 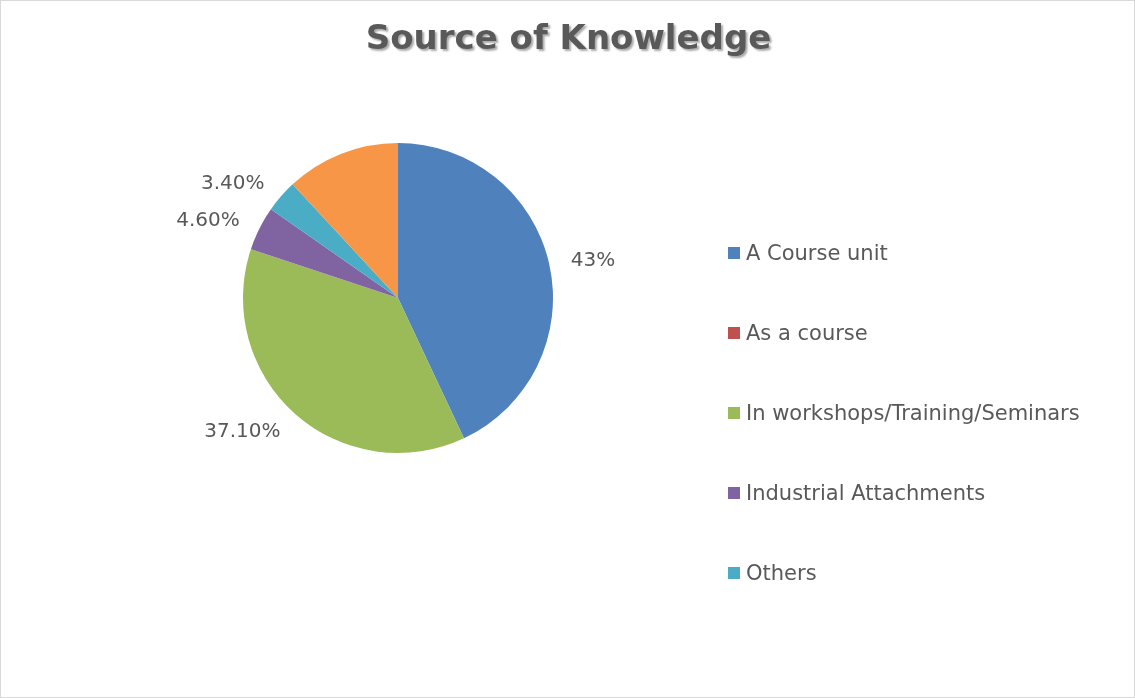 I want to click on legend-label: Industrial Attachments, so click(x=866, y=493).